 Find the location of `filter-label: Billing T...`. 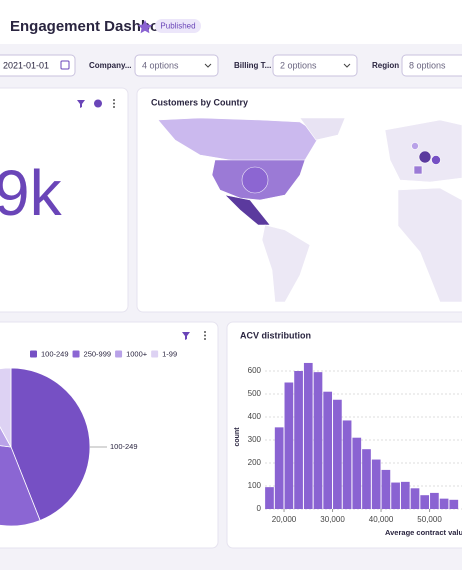

filter-label: Billing T... is located at coordinates (252, 65).